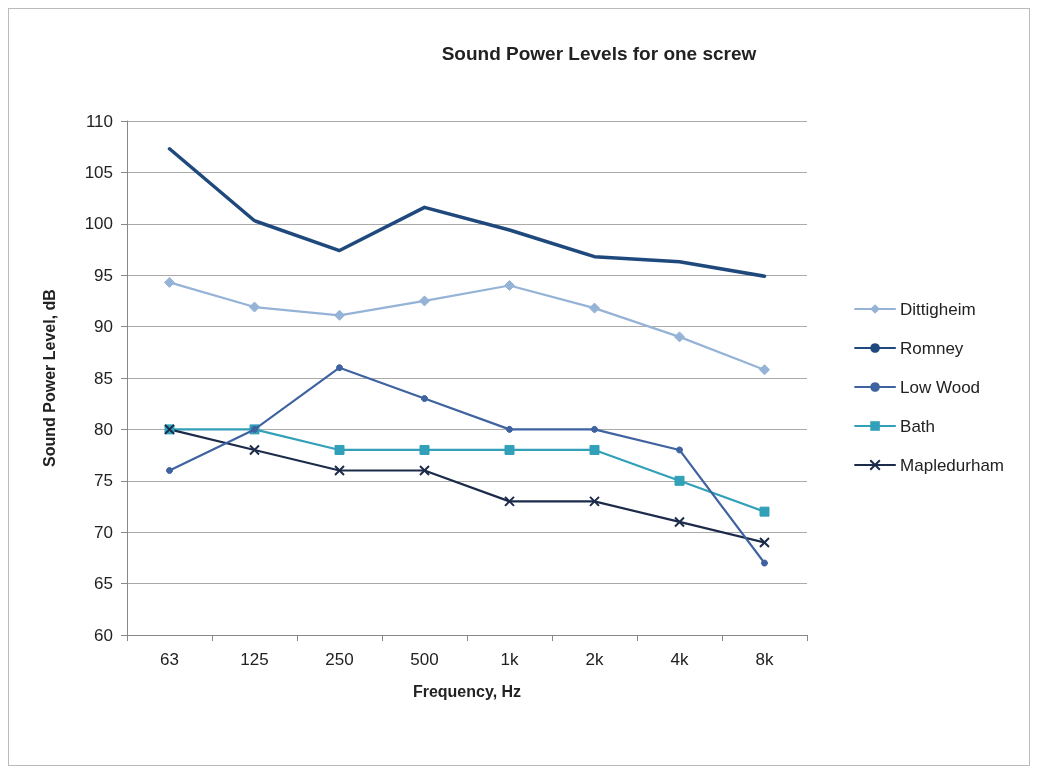 The image size is (1040, 776). Describe the element at coordinates (98, 224) in the screenshot. I see `y-tick-label: 100` at that location.